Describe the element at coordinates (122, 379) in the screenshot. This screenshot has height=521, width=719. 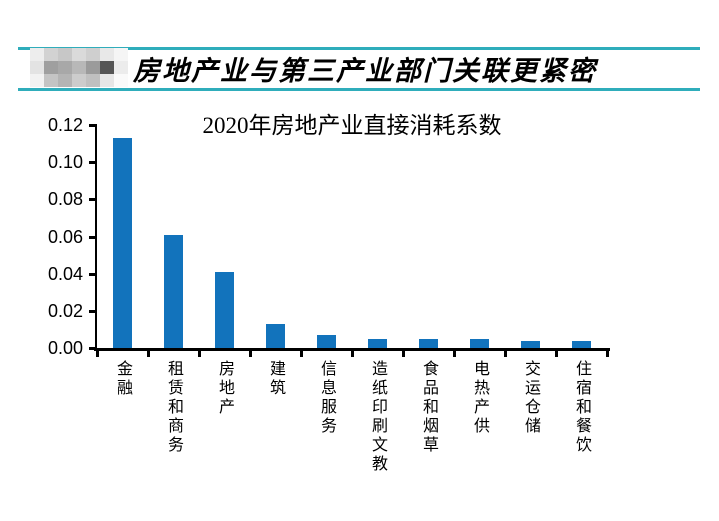
I see `x-axis-label: 金融` at that location.